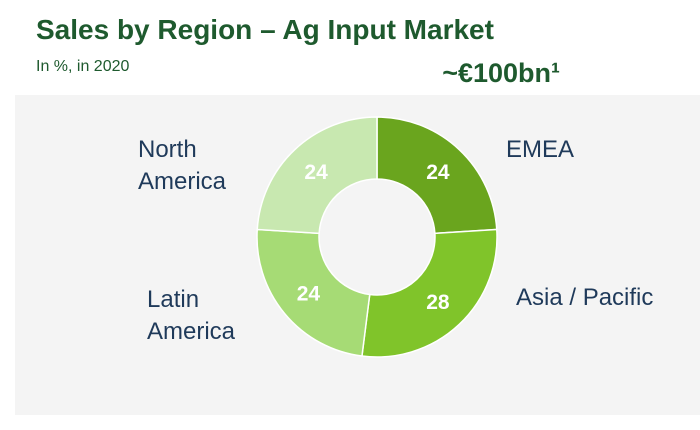 The width and height of the screenshot is (700, 430). Describe the element at coordinates (182, 165) in the screenshot. I see `category-label: North America` at that location.